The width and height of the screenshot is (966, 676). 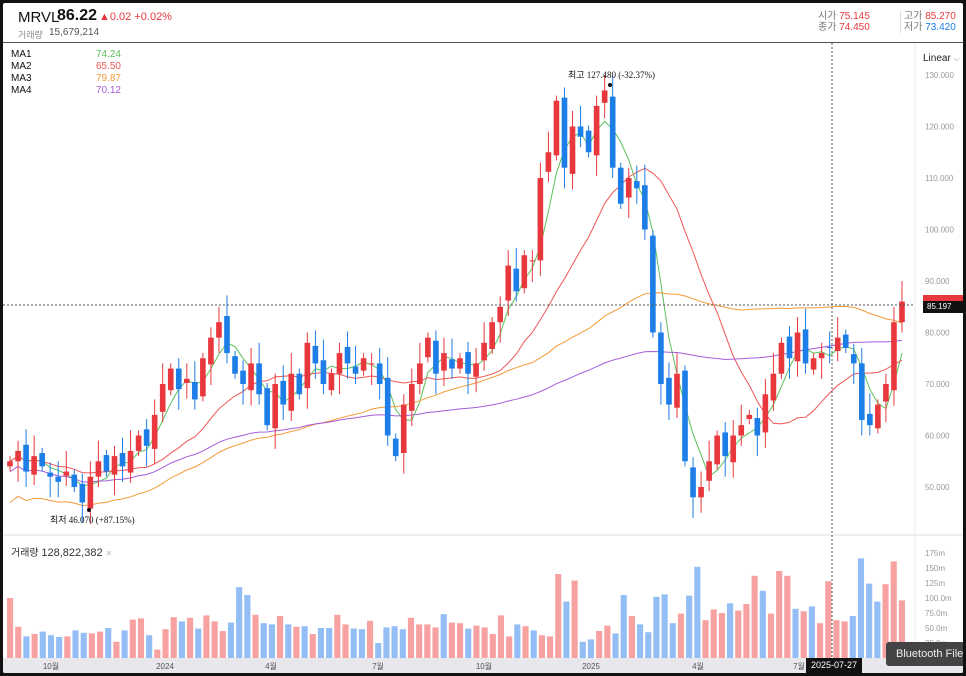 I want to click on volume-tick: 175m, so click(x=935, y=553).